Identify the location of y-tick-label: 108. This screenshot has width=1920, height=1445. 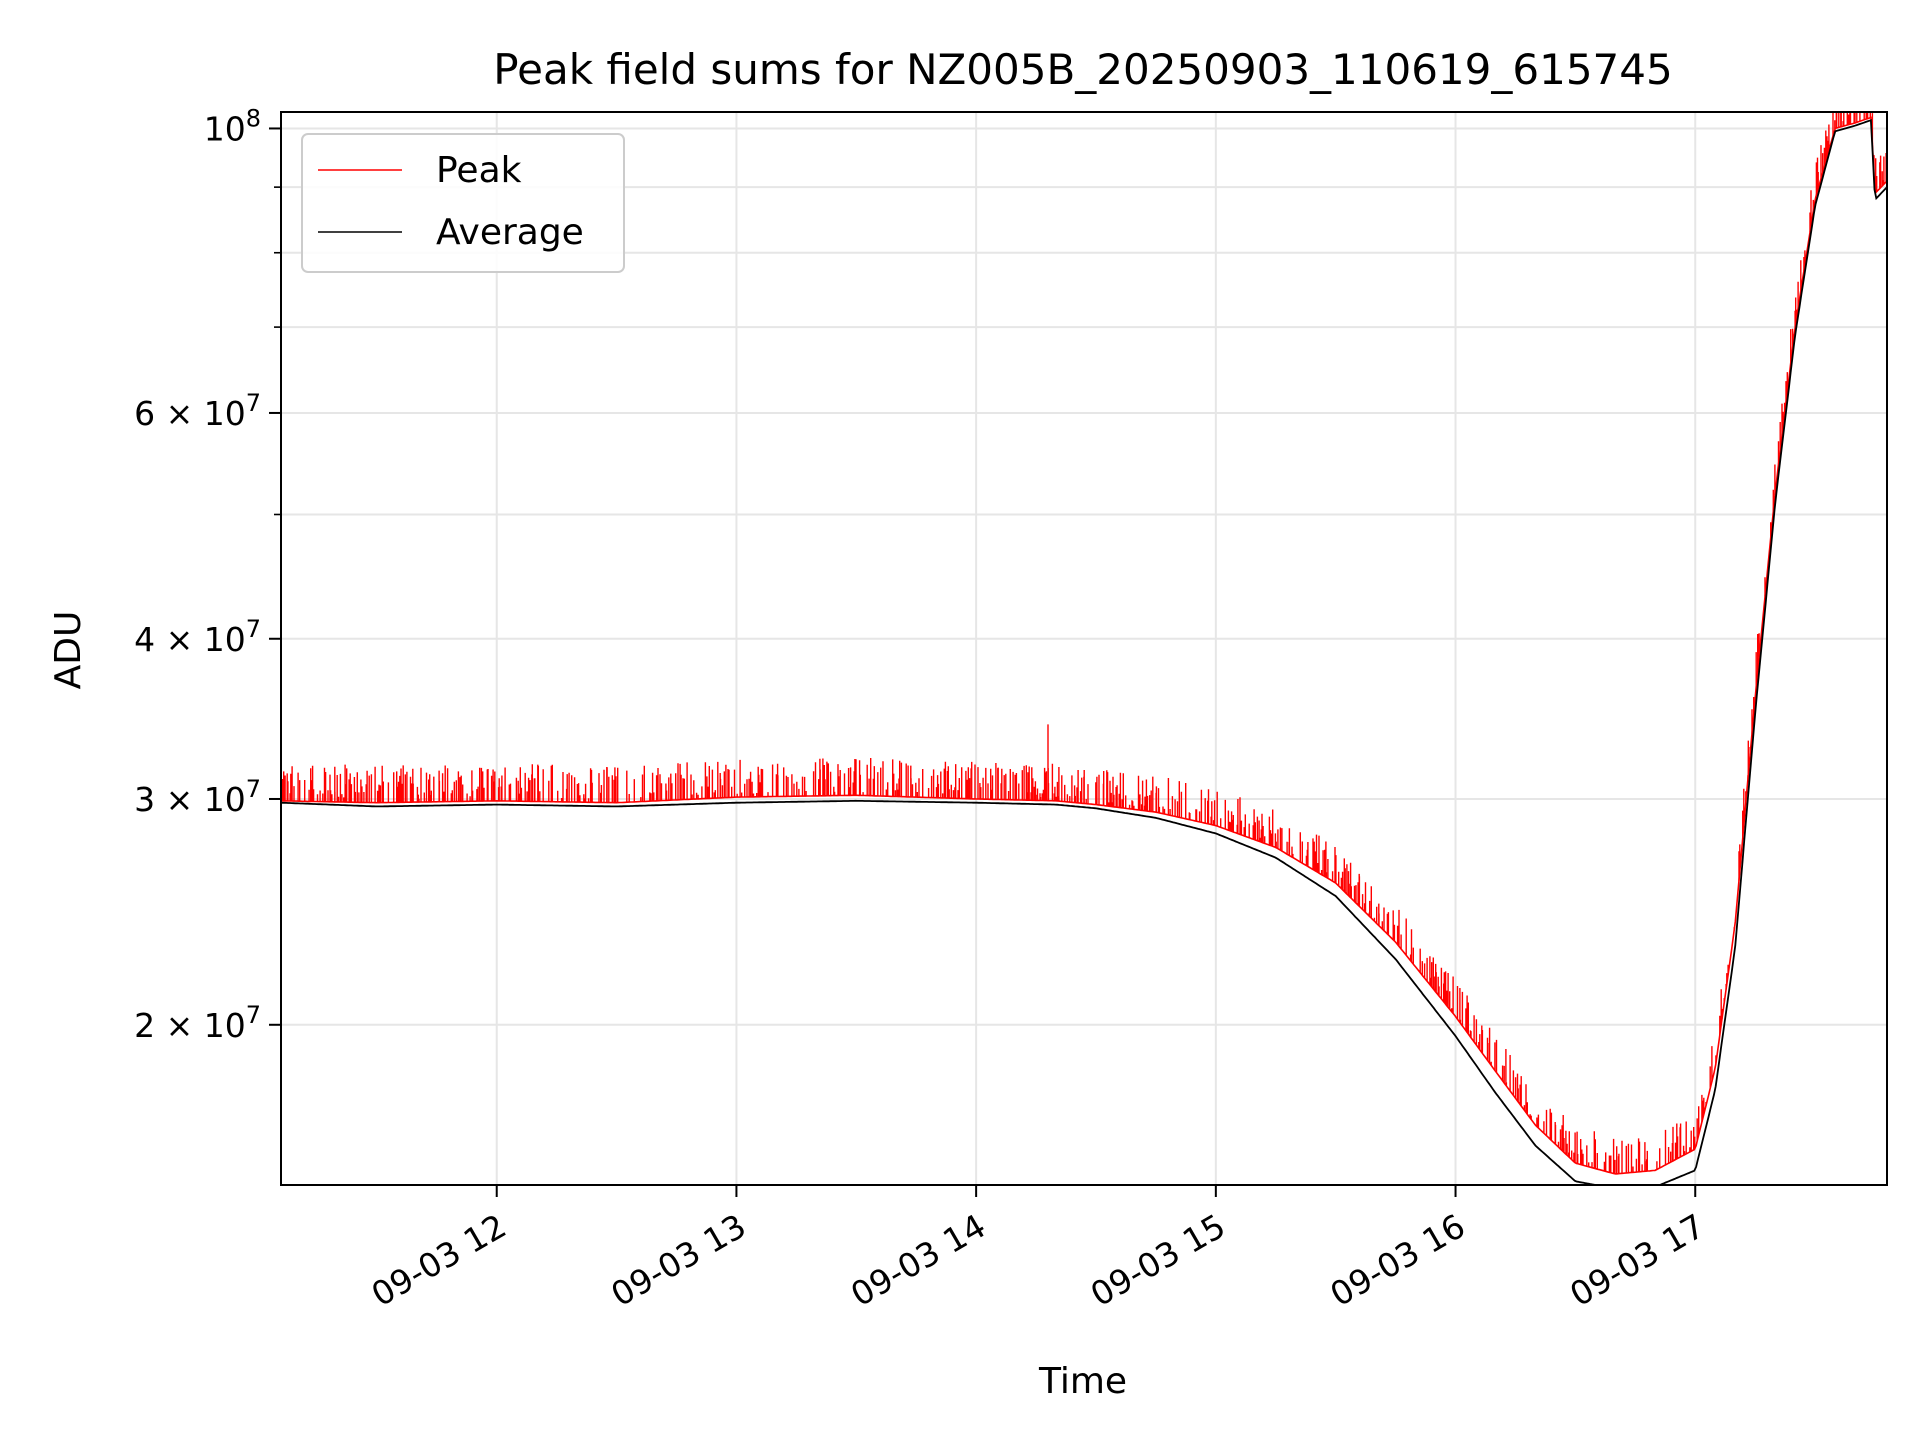
(232, 126).